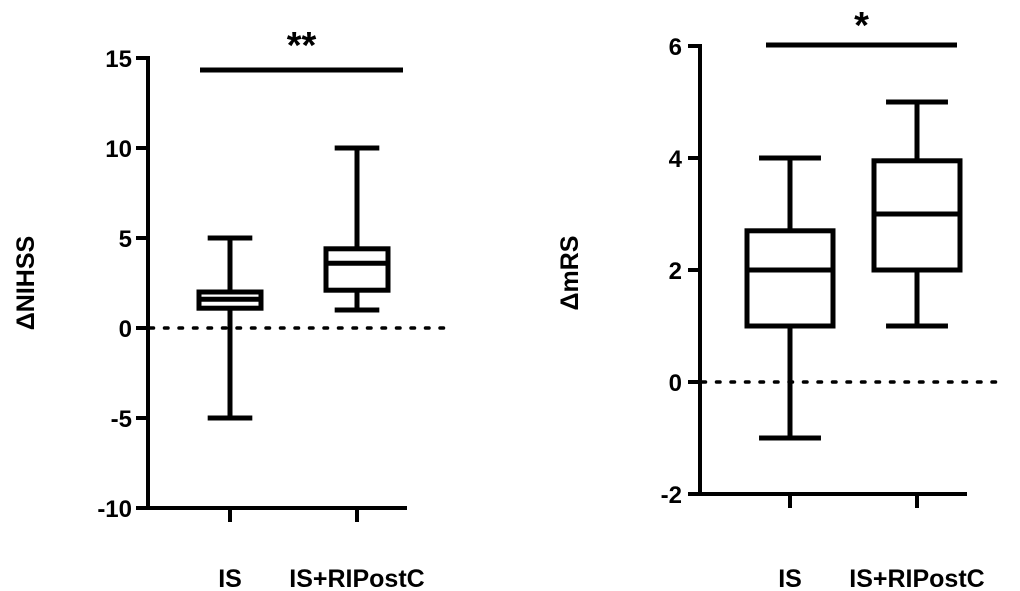  I want to click on y-tick-label: -5, so click(121, 419).